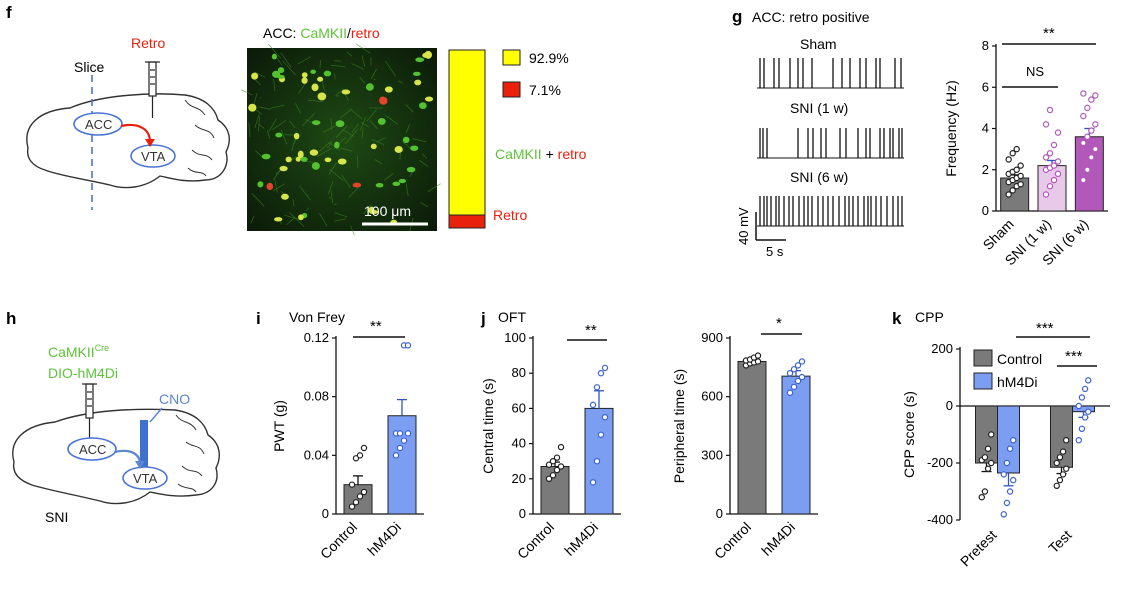 Image resolution: width=1138 pixels, height=593 pixels. Describe the element at coordinates (467, 132) in the screenshot. I see `proportion-bar-coloc` at that location.